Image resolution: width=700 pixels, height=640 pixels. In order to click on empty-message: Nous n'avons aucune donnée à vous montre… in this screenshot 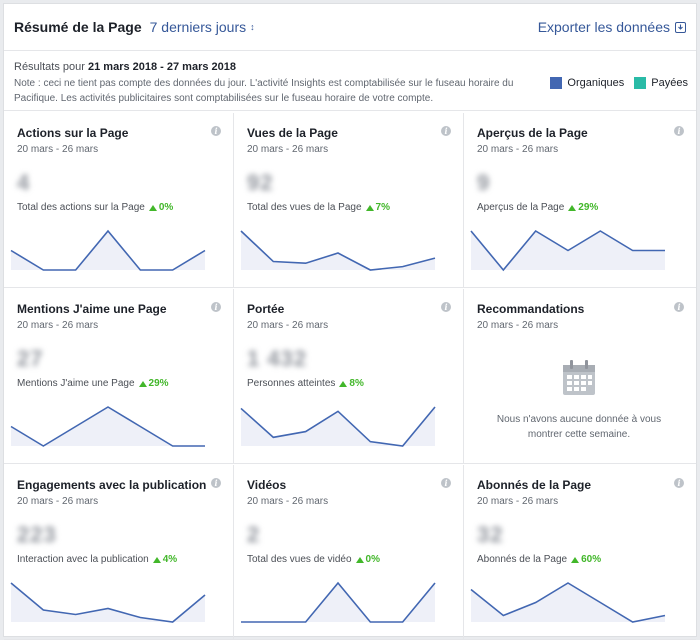, I will do `click(579, 427)`.